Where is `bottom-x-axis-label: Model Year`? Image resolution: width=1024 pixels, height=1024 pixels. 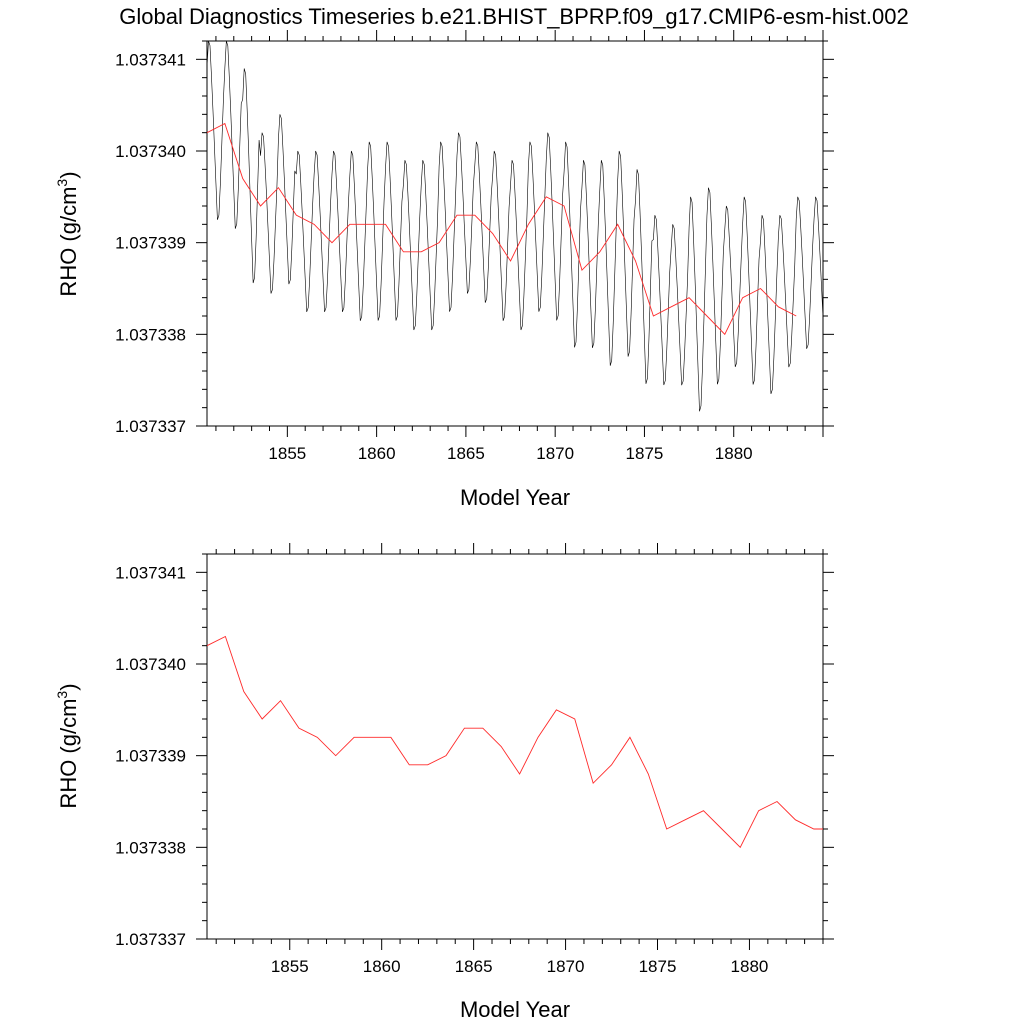 bottom-x-axis-label: Model Year is located at coordinates (515, 1009).